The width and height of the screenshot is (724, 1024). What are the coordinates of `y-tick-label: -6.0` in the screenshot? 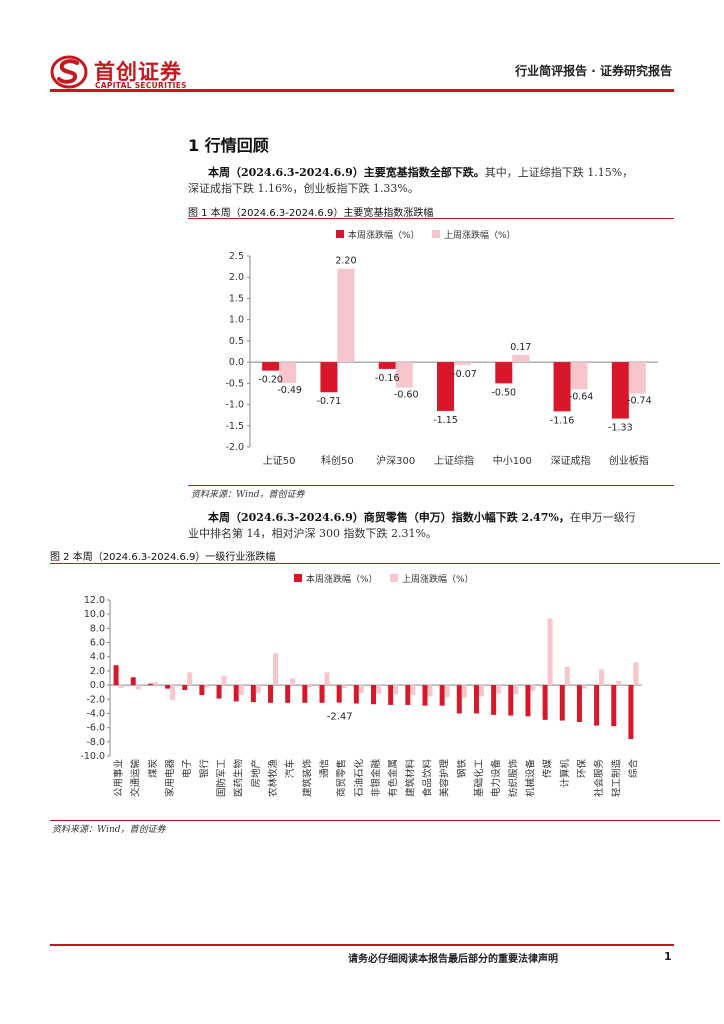 It's located at (95, 728).